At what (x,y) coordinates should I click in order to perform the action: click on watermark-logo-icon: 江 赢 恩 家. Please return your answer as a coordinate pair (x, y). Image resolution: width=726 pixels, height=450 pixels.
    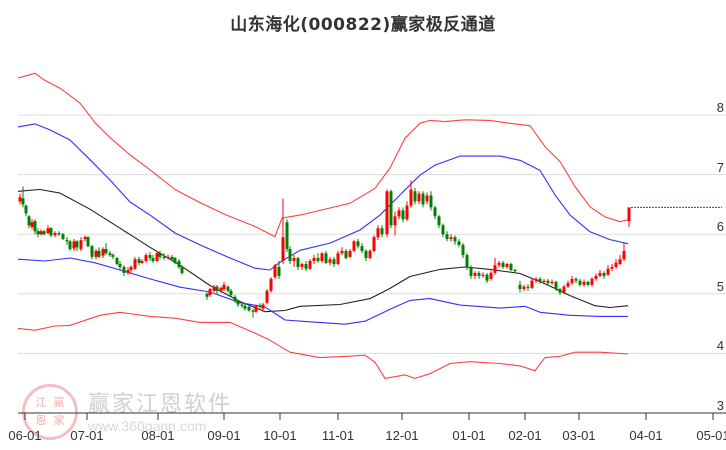
    Looking at the image, I should click on (50, 412).